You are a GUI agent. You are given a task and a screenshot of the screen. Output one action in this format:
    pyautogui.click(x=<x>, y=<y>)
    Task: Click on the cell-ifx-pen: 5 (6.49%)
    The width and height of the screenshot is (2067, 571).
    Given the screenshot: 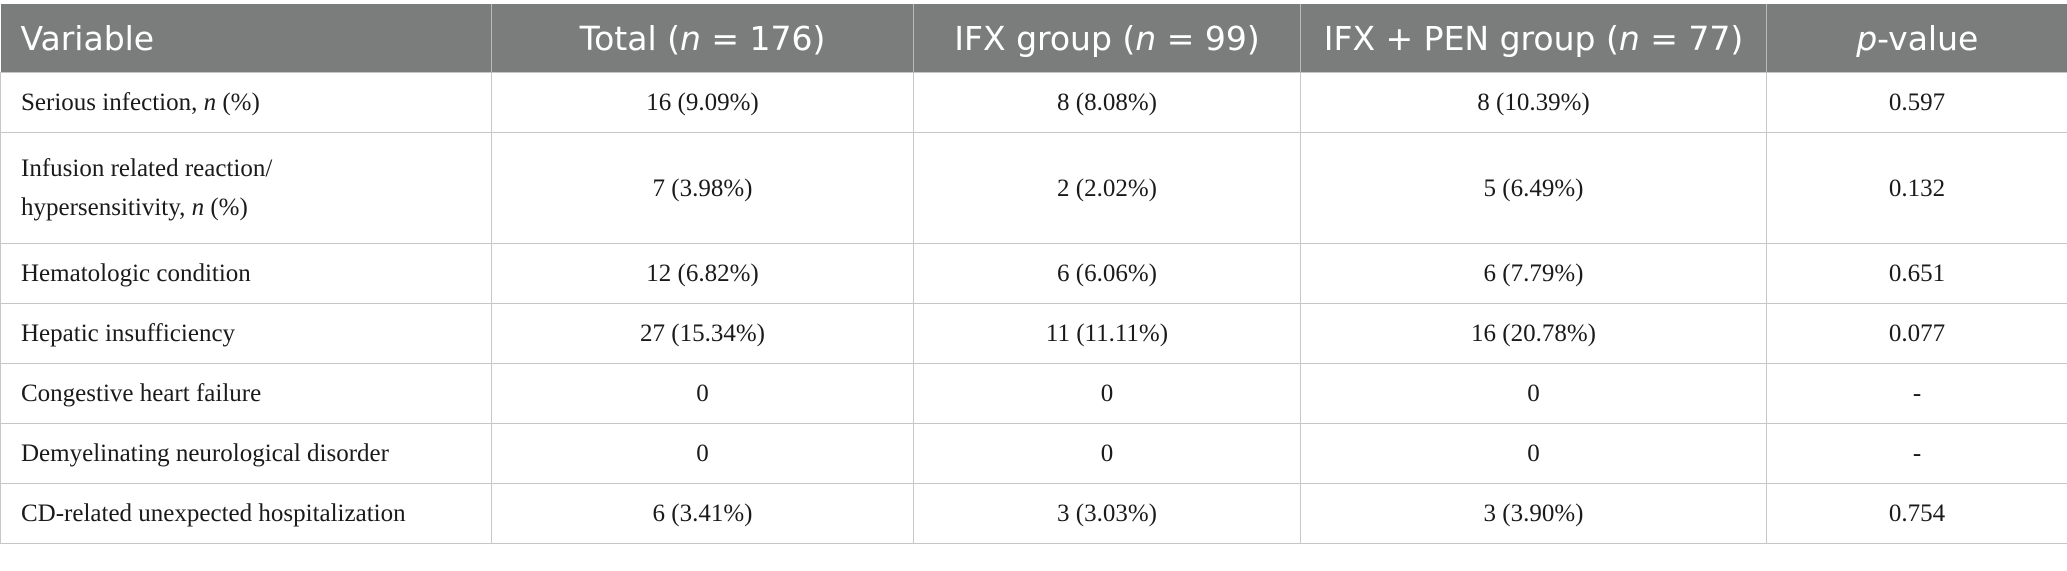 What is the action you would take?
    pyautogui.click(x=1533, y=188)
    